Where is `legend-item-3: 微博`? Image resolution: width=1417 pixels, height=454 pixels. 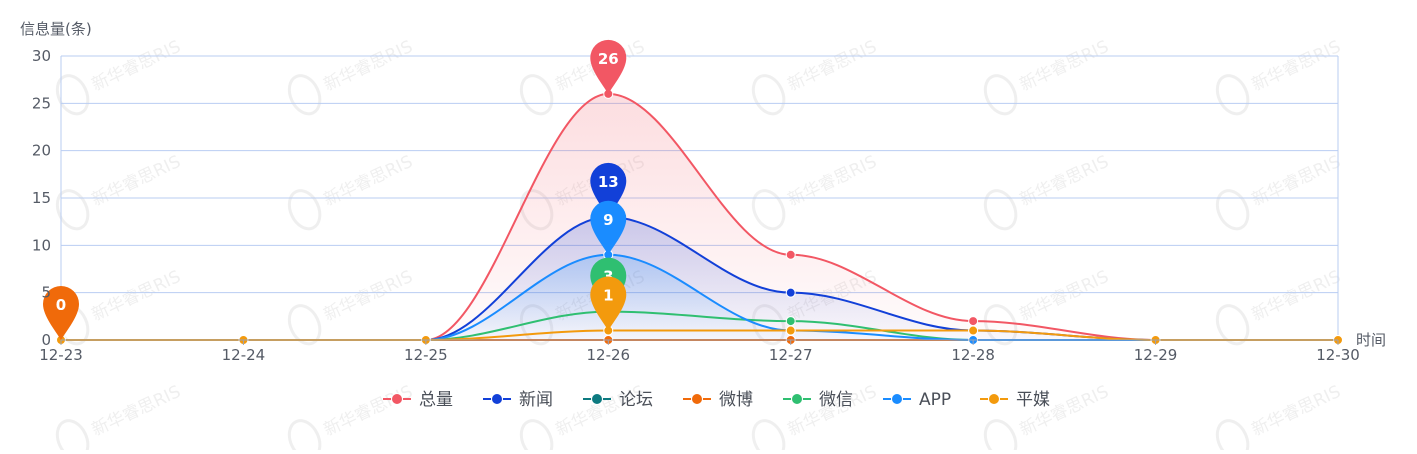
legend-item-3: 微博 is located at coordinates (718, 400).